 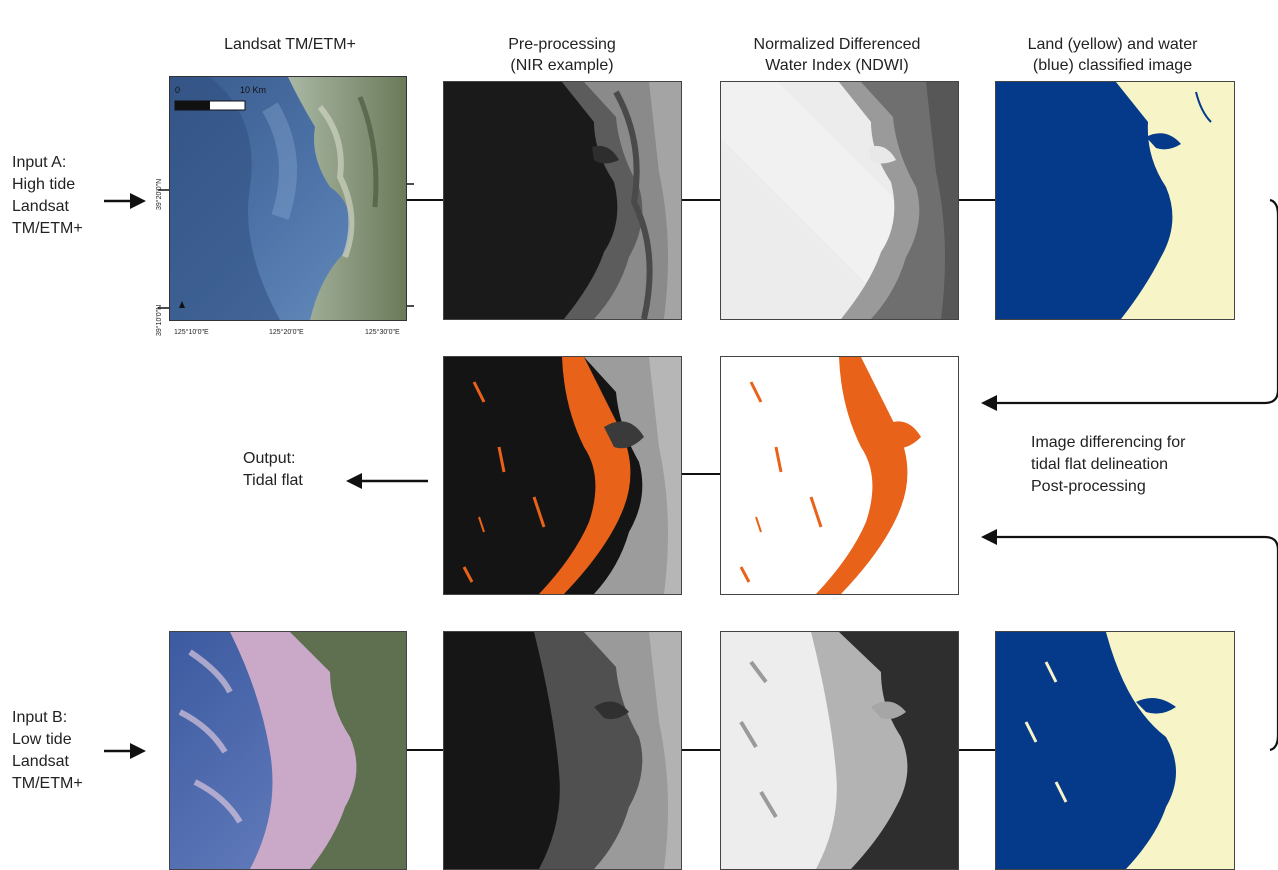 I want to click on output-label: Output: Tidal flat, so click(x=273, y=470).